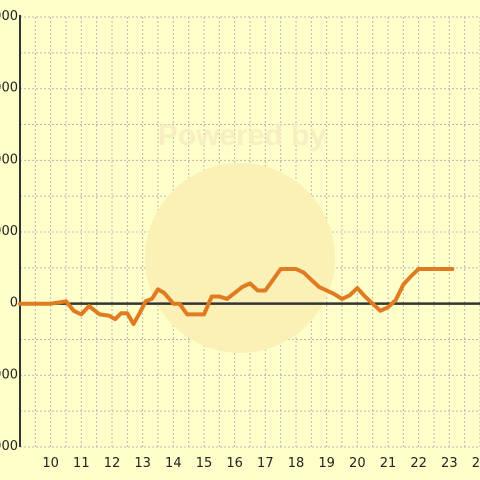 The image size is (480, 480). What do you see at coordinates (9, 159) in the screenshot?
I see `y-tick-label: 6,000` at bounding box center [9, 159].